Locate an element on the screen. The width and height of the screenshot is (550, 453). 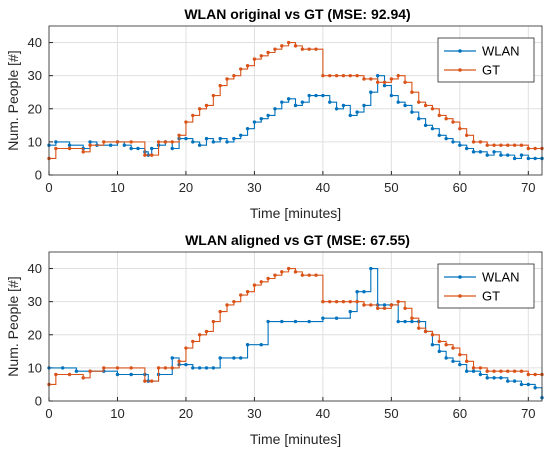
legend-marker-wlan is located at coordinates (460, 51).